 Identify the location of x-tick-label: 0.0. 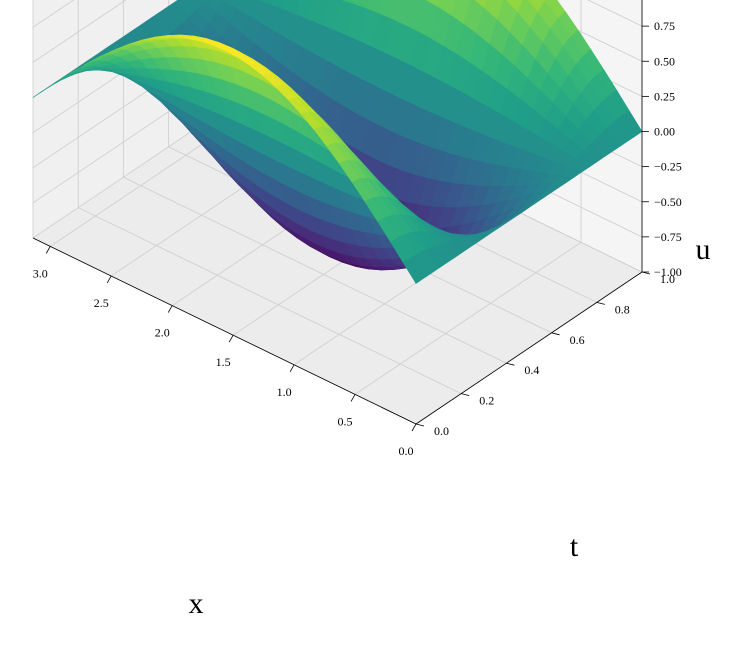
(406, 451).